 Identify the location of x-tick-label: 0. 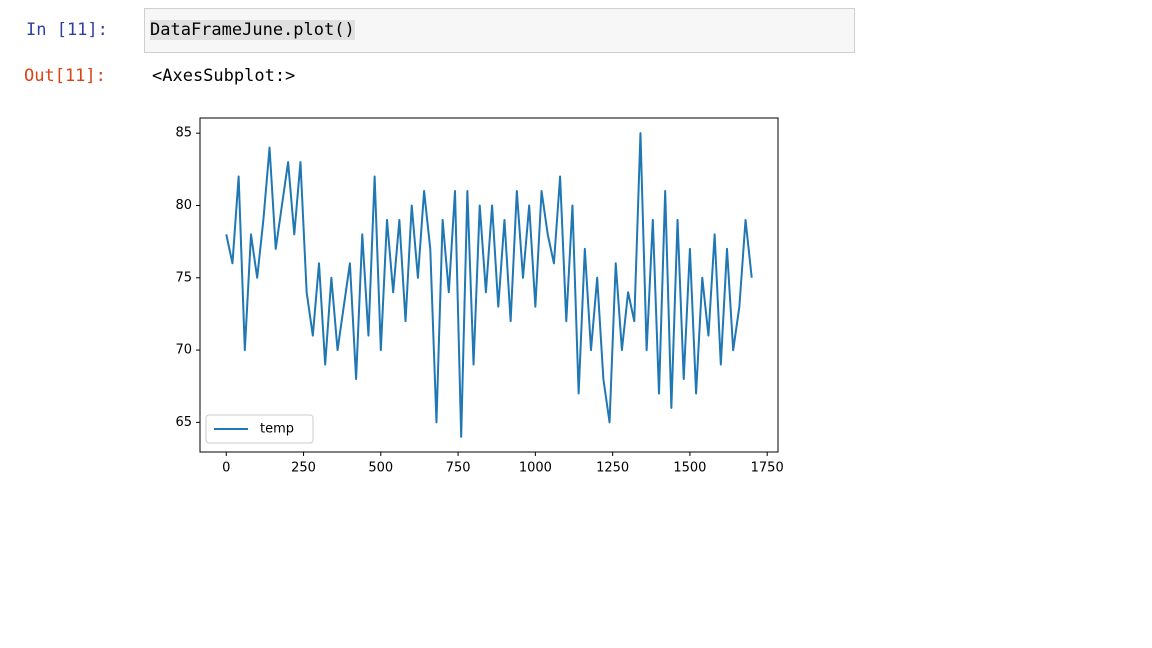
(226, 468).